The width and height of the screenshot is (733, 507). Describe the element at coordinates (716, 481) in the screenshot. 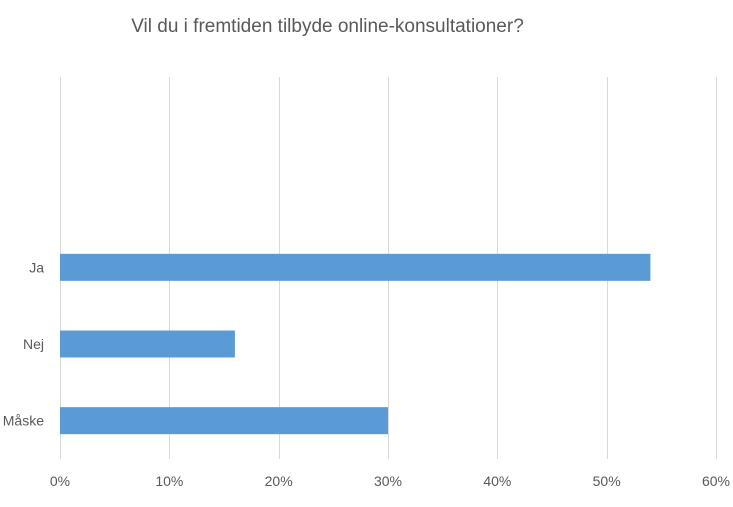

I see `x-tick-label: 60%` at that location.